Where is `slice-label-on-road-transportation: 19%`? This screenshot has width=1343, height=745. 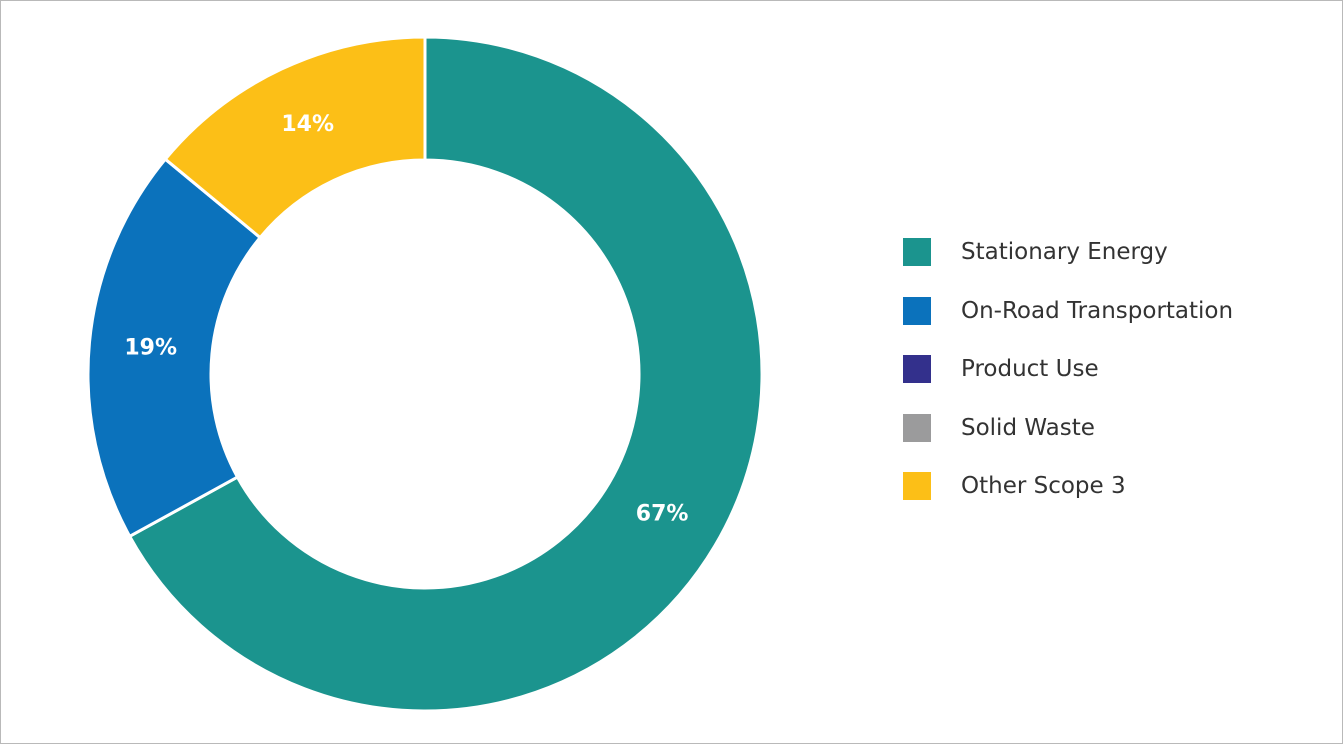
slice-label-on-road-transportation: 19% is located at coordinates (150, 348).